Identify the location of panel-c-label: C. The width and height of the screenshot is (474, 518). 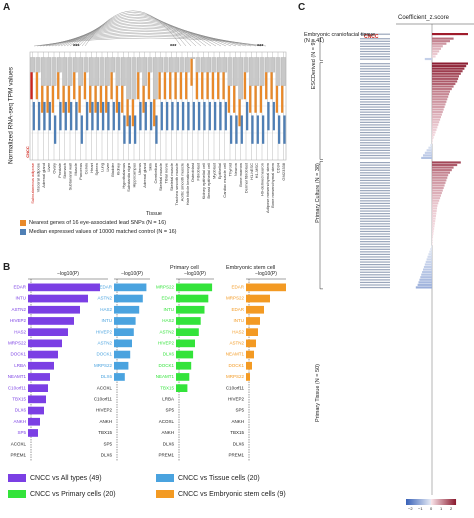
(302, 7).